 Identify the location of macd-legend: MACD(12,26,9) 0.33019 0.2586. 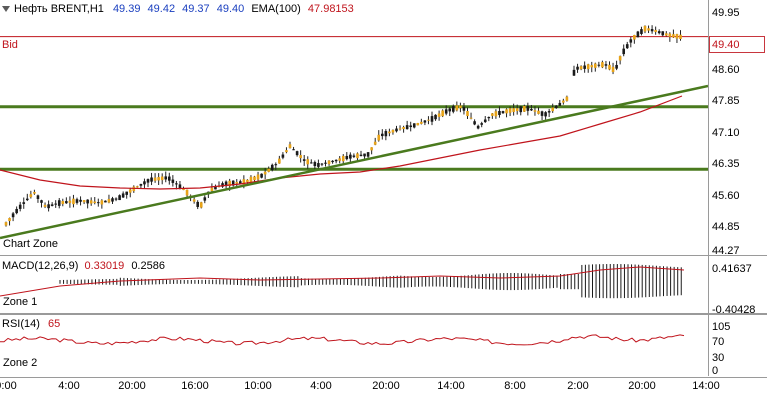
(83, 266).